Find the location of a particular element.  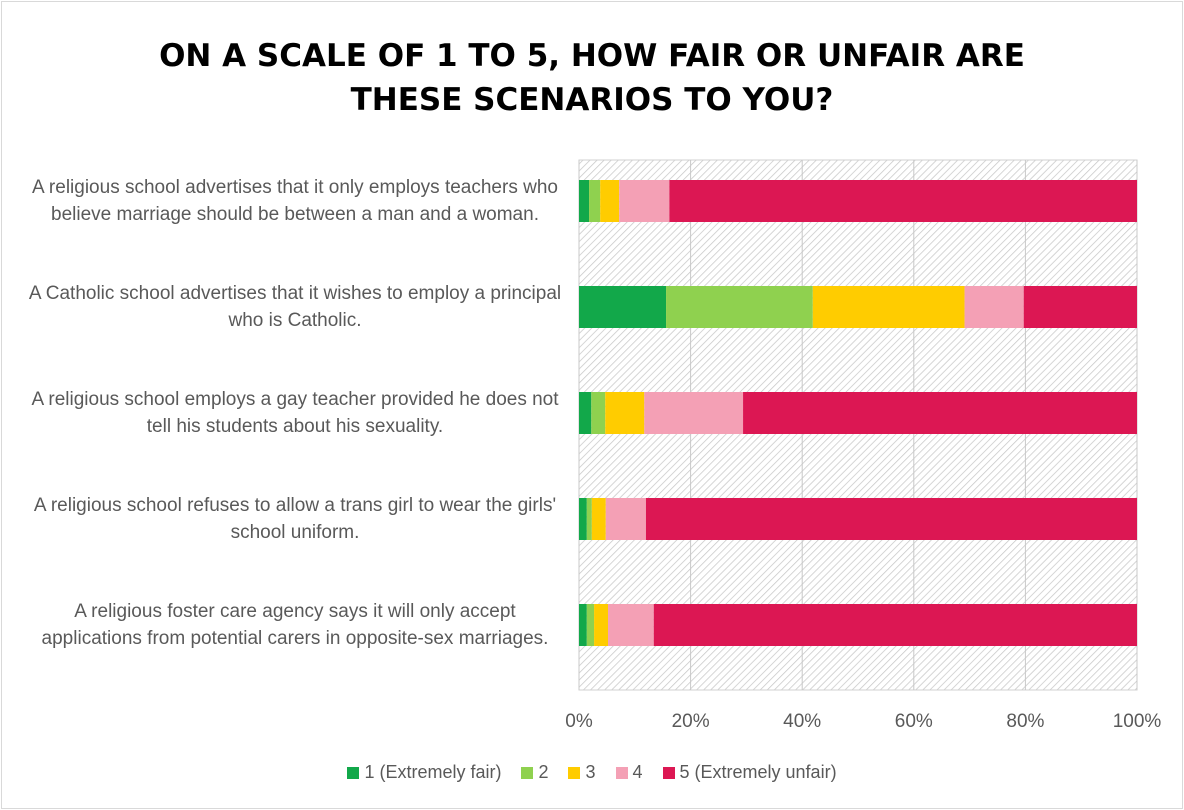

legend-item: 5 (Extremely unfair) is located at coordinates (749, 772).